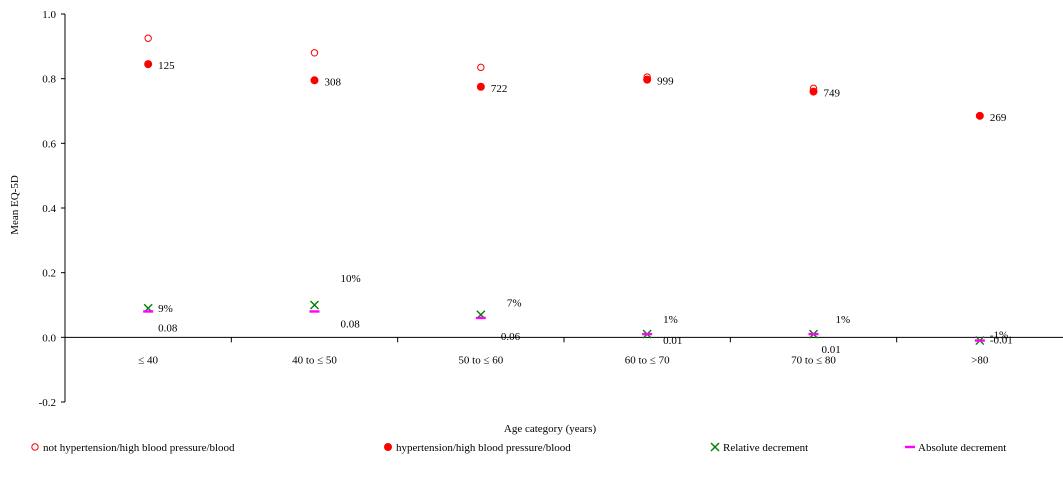  I want to click on data-label: 7%, so click(514, 304).